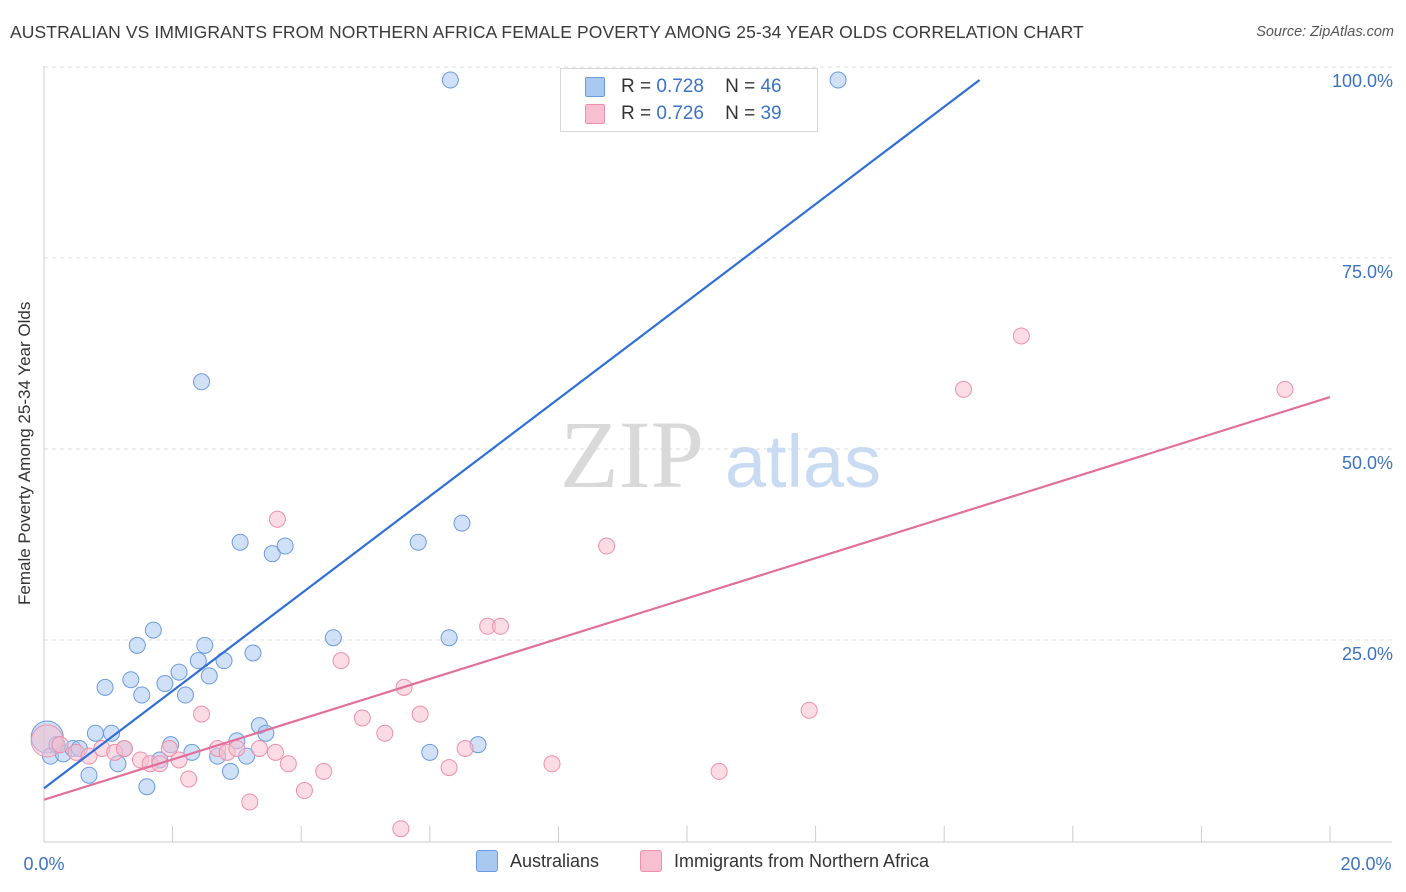 The image size is (1406, 892). Describe the element at coordinates (680, 113) in the screenshot. I see `legend-r-value: 0.726` at that location.